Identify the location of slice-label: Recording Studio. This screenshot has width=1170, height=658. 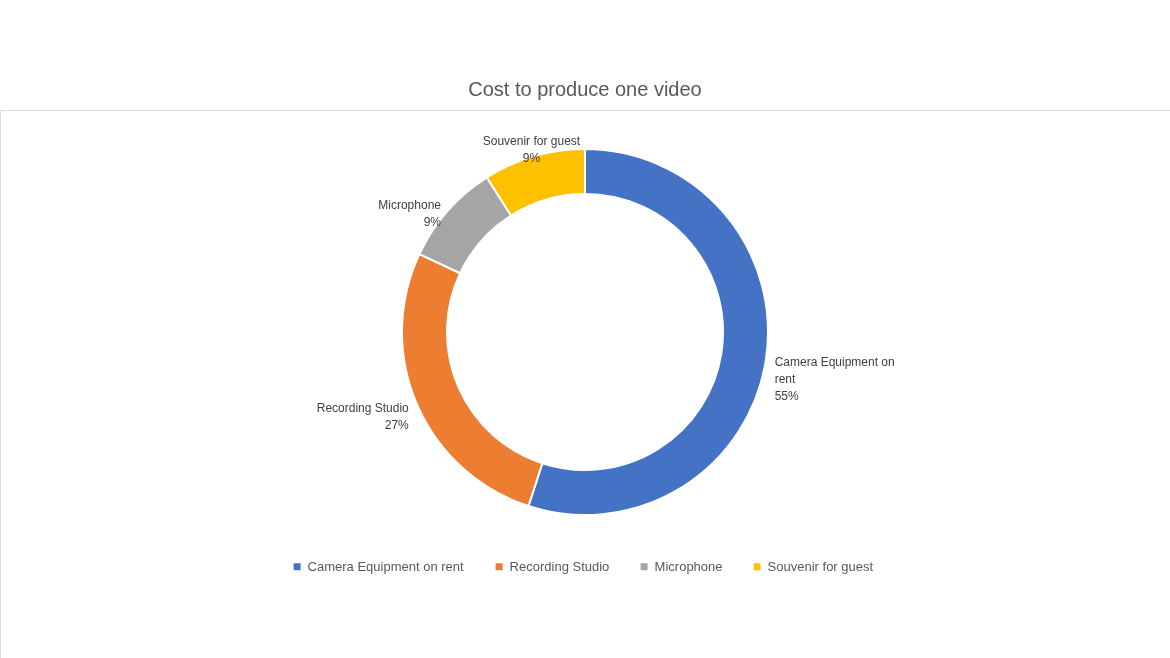
(363, 408).